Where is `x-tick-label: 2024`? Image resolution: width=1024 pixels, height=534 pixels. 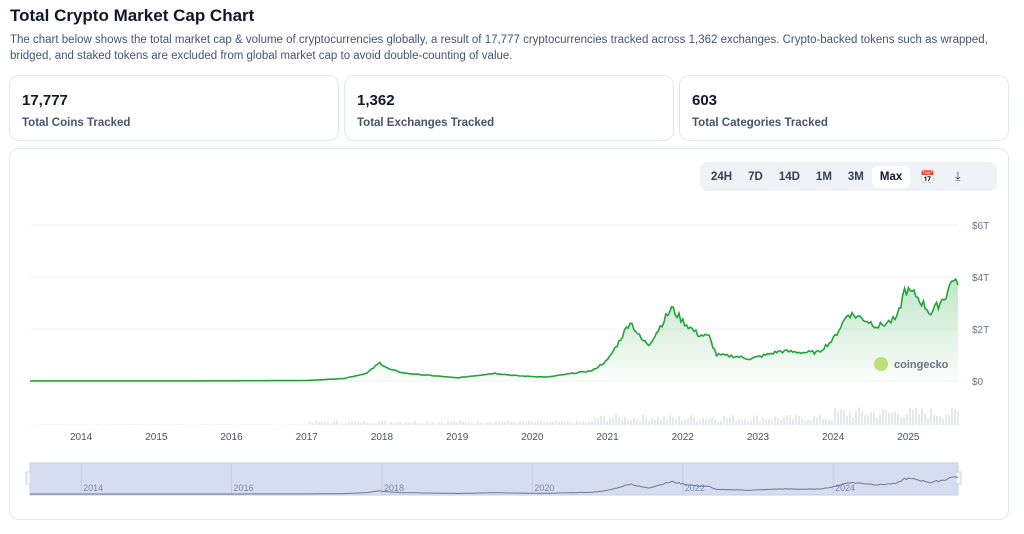
x-tick-label: 2024 is located at coordinates (833, 437).